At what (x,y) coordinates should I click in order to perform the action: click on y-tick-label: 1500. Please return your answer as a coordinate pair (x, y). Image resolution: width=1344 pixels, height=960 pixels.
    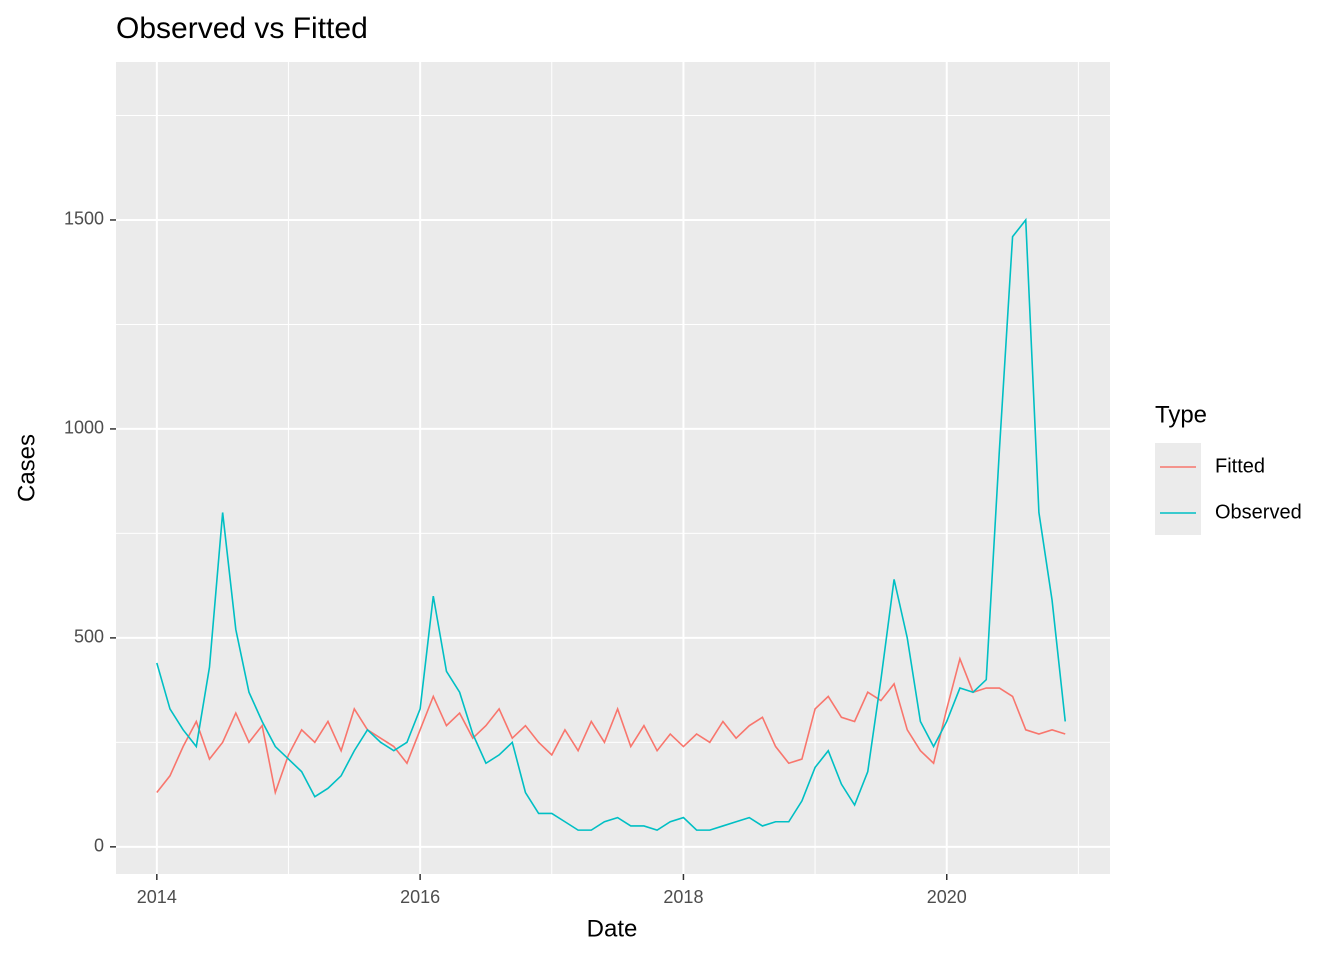
    Looking at the image, I should click on (84, 219).